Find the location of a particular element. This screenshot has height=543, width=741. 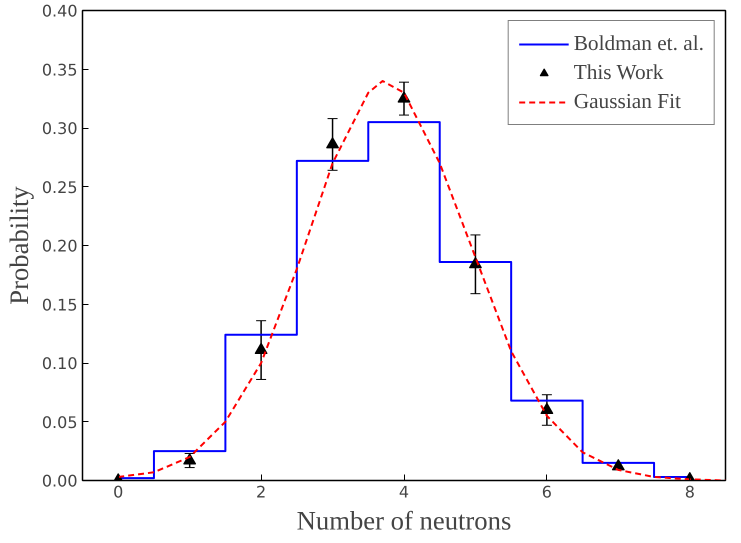

x-tick-label: 4 is located at coordinates (404, 492).